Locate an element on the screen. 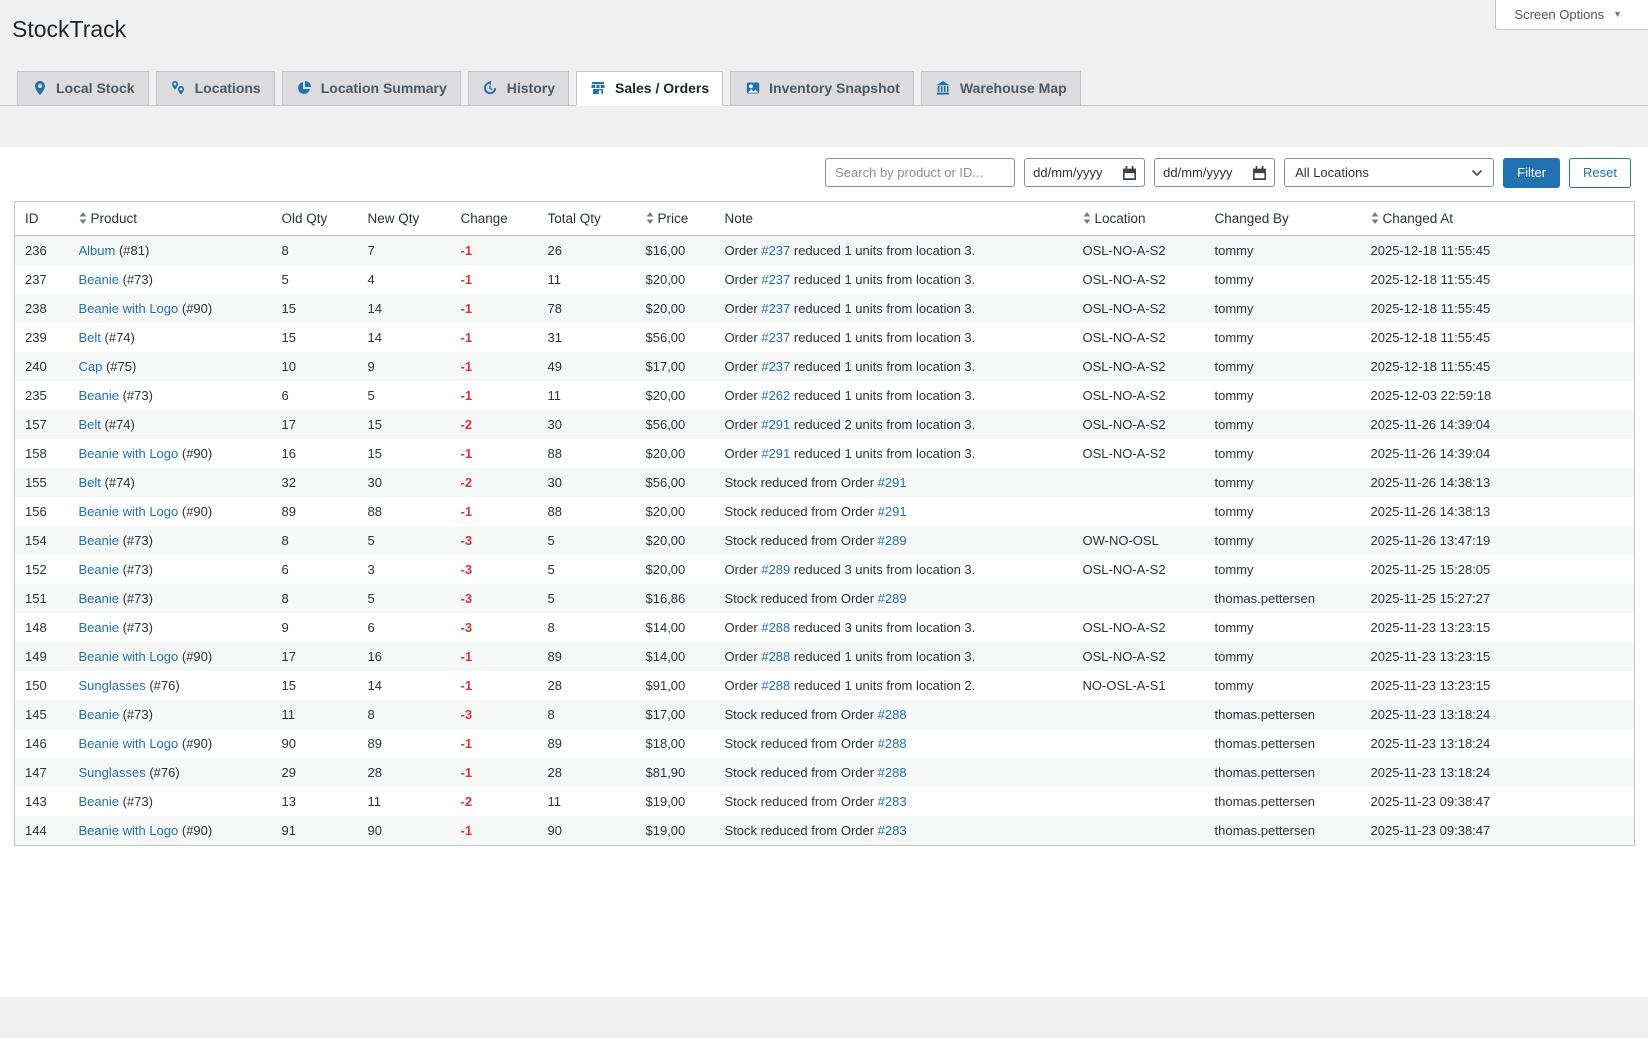  cell-change: -1 is located at coordinates (466, 511).